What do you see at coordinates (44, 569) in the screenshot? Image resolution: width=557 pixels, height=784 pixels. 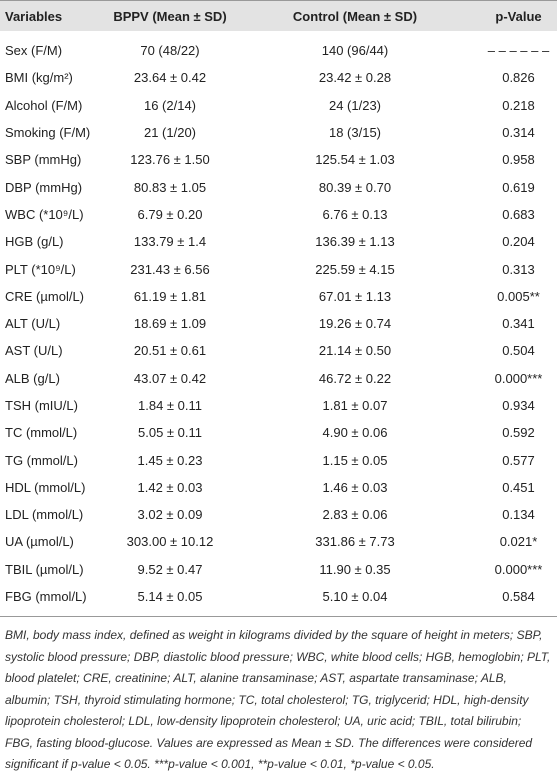 I see `variable-cell: TBIL (µmol/L)` at bounding box center [44, 569].